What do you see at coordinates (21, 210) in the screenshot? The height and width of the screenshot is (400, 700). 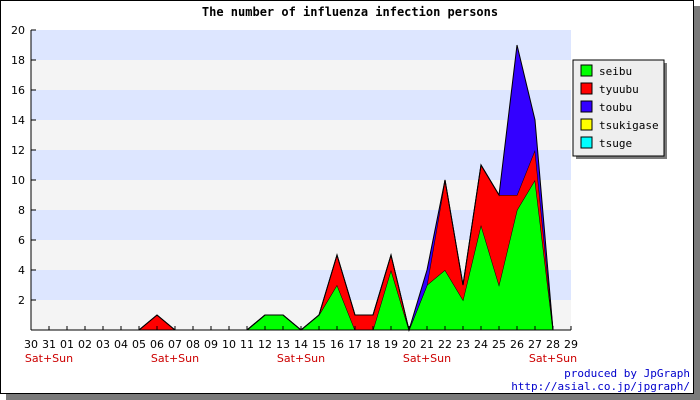 I see `y-tick-label: 8` at bounding box center [21, 210].